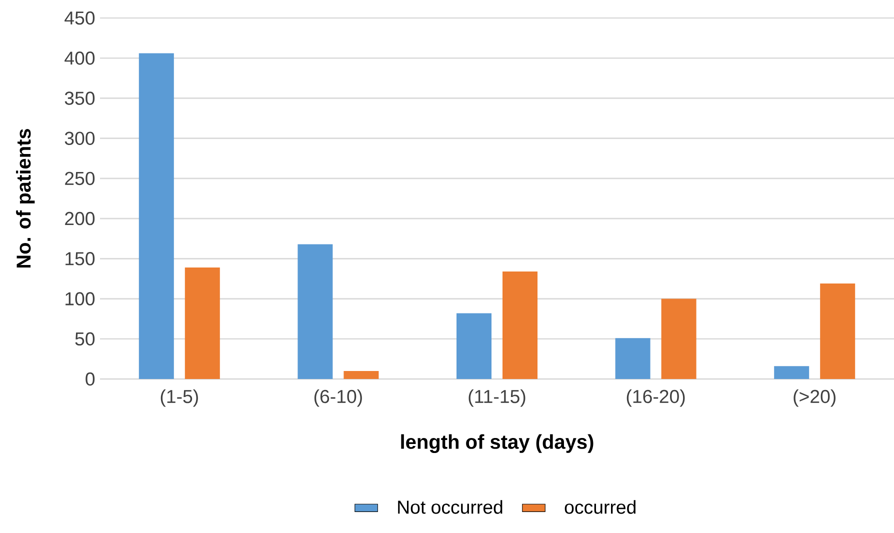 The image size is (894, 533). Describe the element at coordinates (338, 398) in the screenshot. I see `x-tick-label: (6-10)` at that location.